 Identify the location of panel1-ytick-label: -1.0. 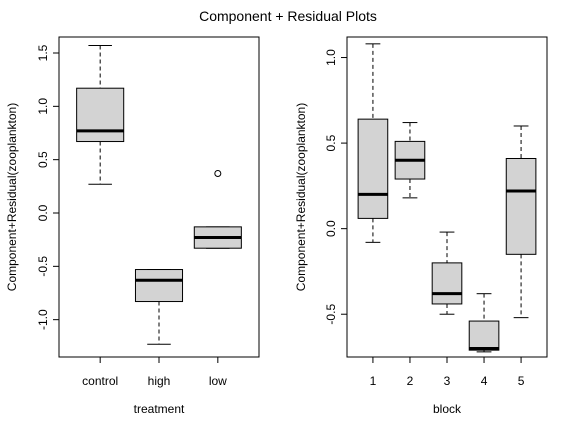
(43, 319).